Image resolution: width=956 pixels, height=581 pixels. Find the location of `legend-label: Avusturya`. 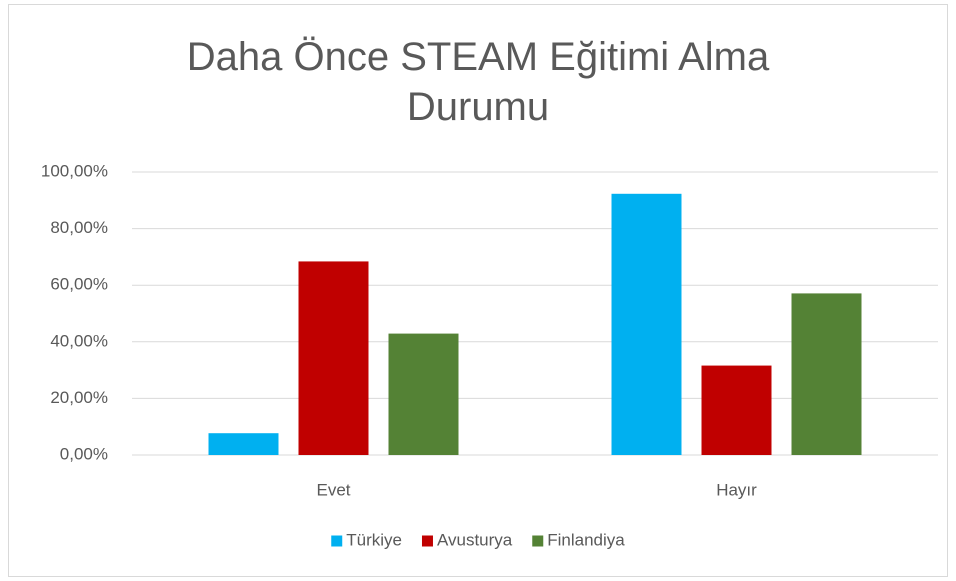

legend-label: Avusturya is located at coordinates (475, 539).